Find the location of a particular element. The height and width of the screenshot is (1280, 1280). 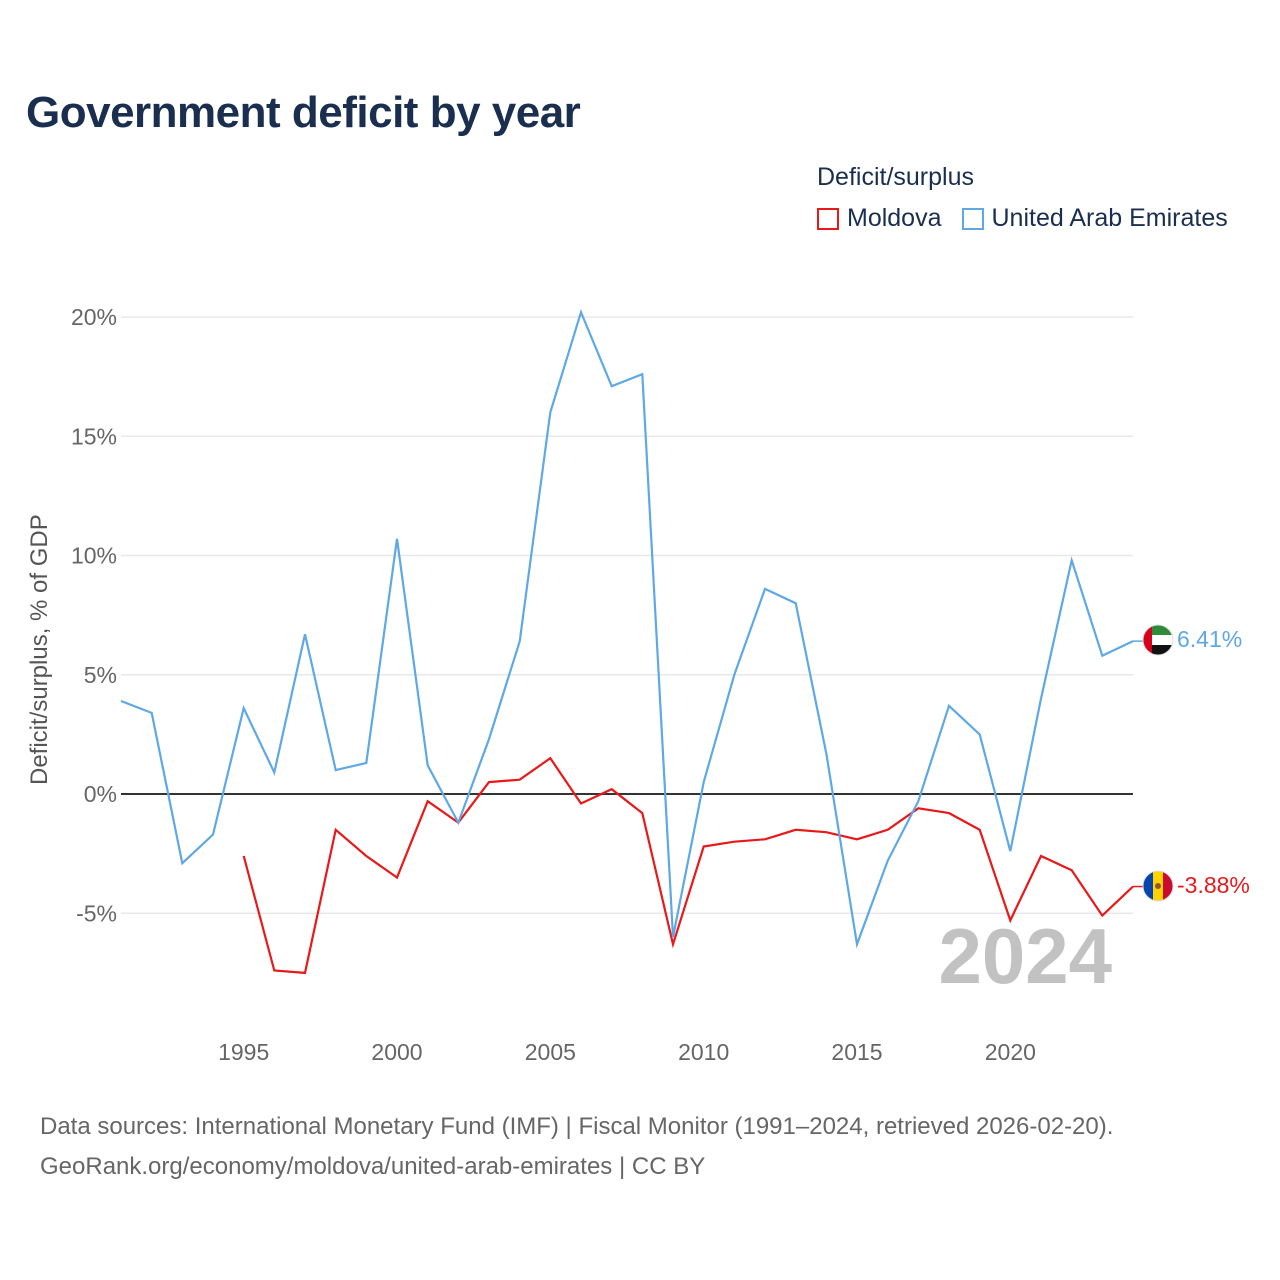

x-tick-label: 1995 is located at coordinates (243, 1052).